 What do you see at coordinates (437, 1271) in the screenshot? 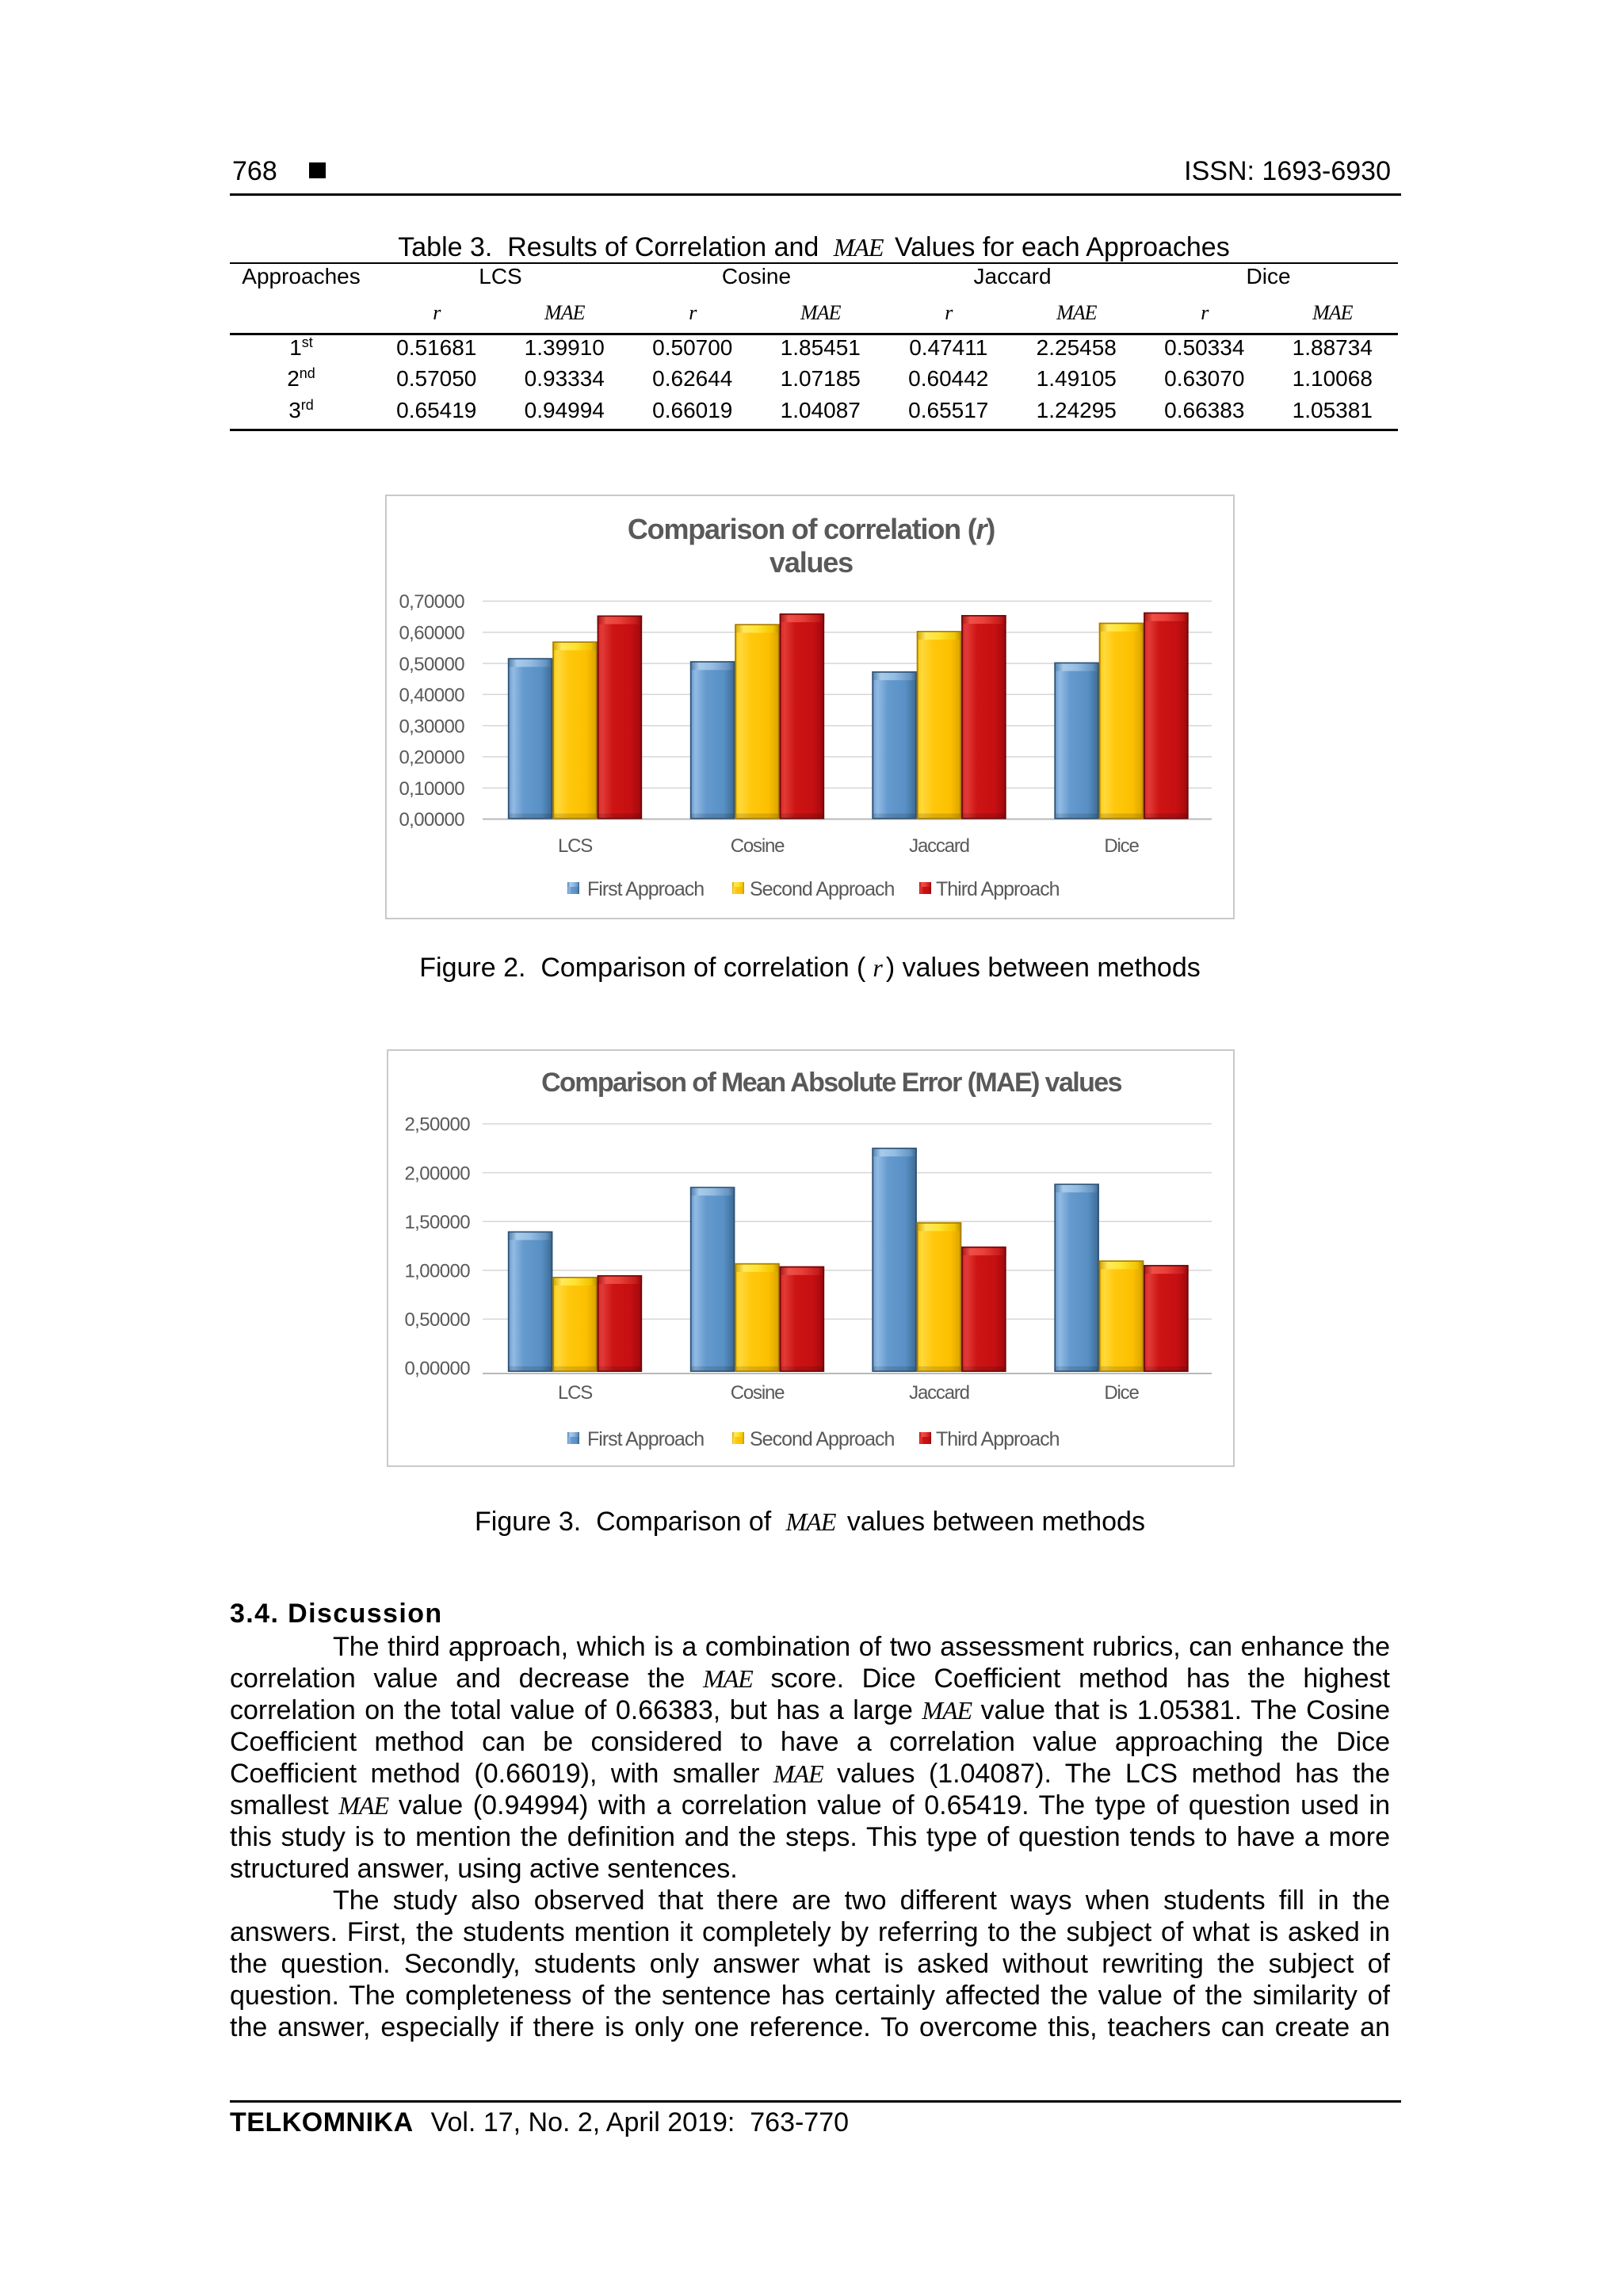
I see `svg-text: 1,00000` at bounding box center [437, 1271].